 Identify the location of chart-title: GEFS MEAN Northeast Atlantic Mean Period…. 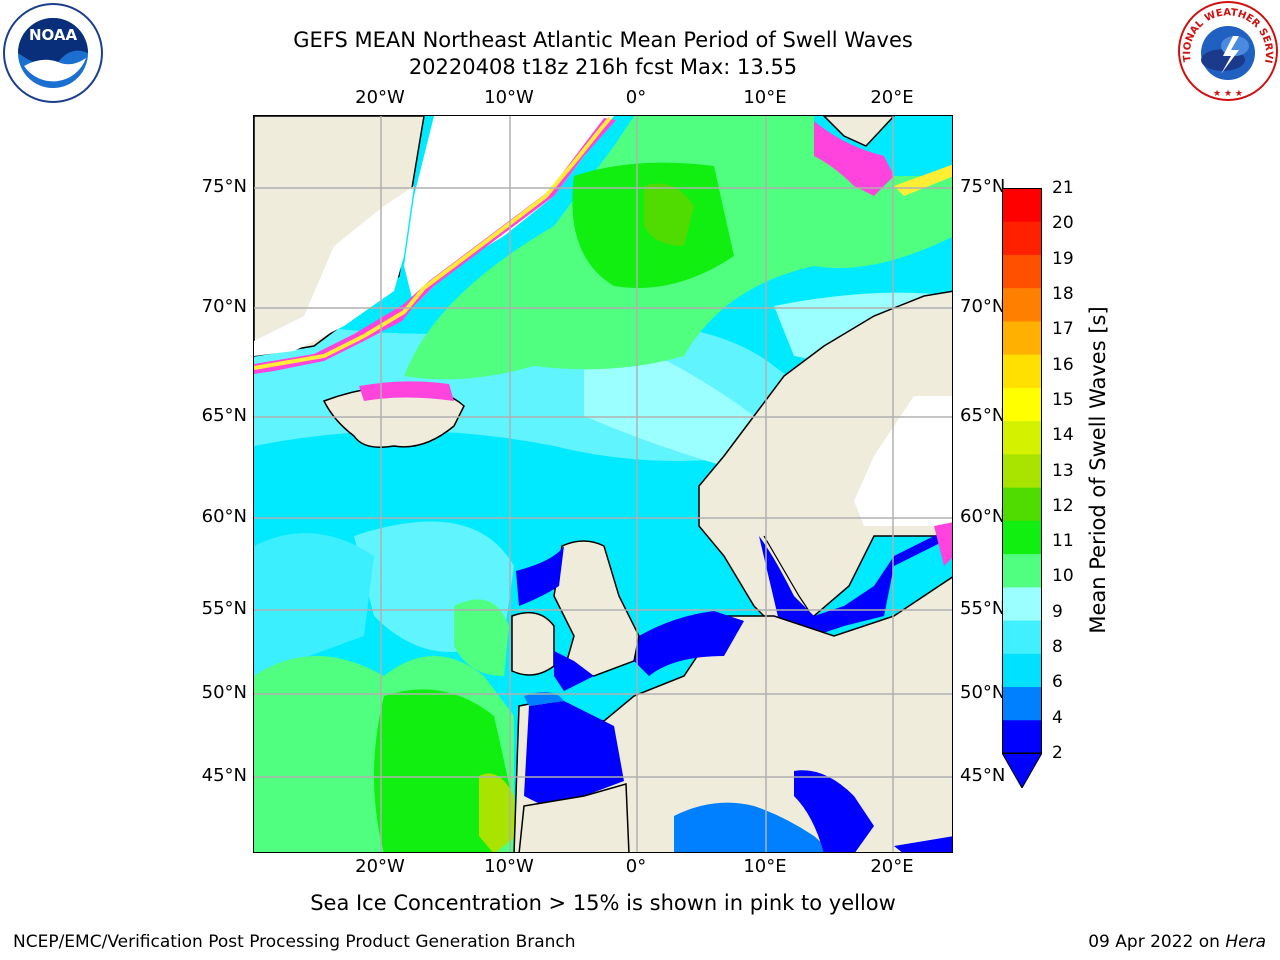
(603, 40).